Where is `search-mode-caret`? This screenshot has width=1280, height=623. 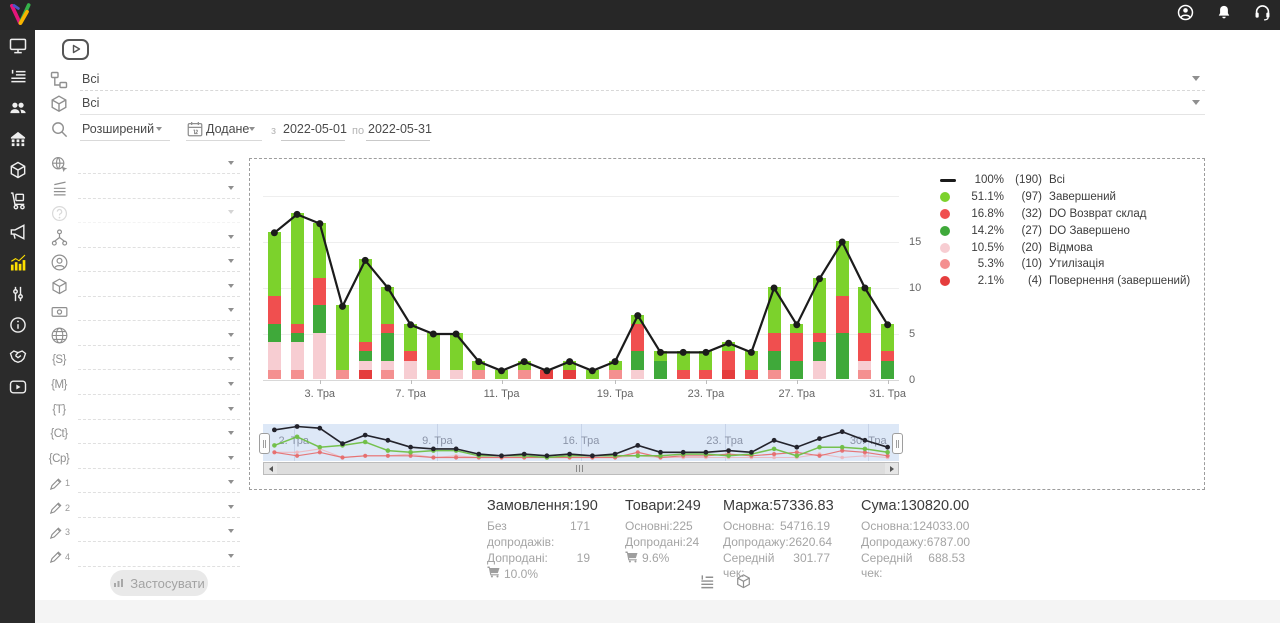 search-mode-caret is located at coordinates (159, 129).